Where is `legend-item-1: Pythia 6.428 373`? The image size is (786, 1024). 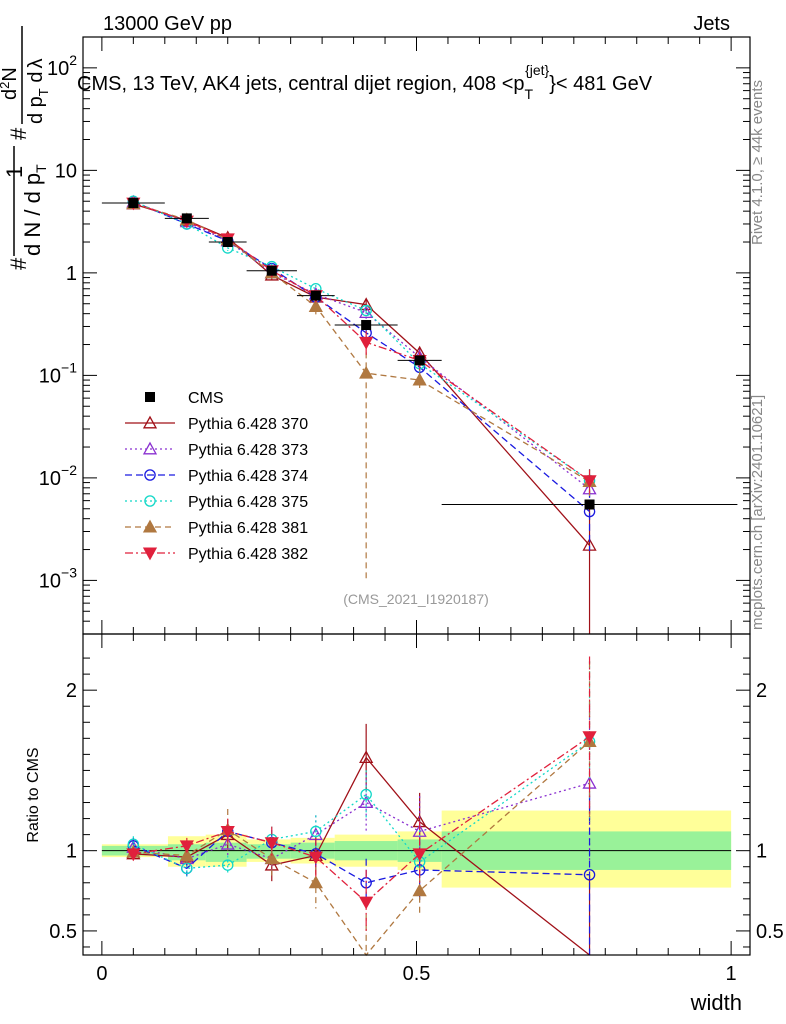 legend-item-1: Pythia 6.428 373 is located at coordinates (216, 450).